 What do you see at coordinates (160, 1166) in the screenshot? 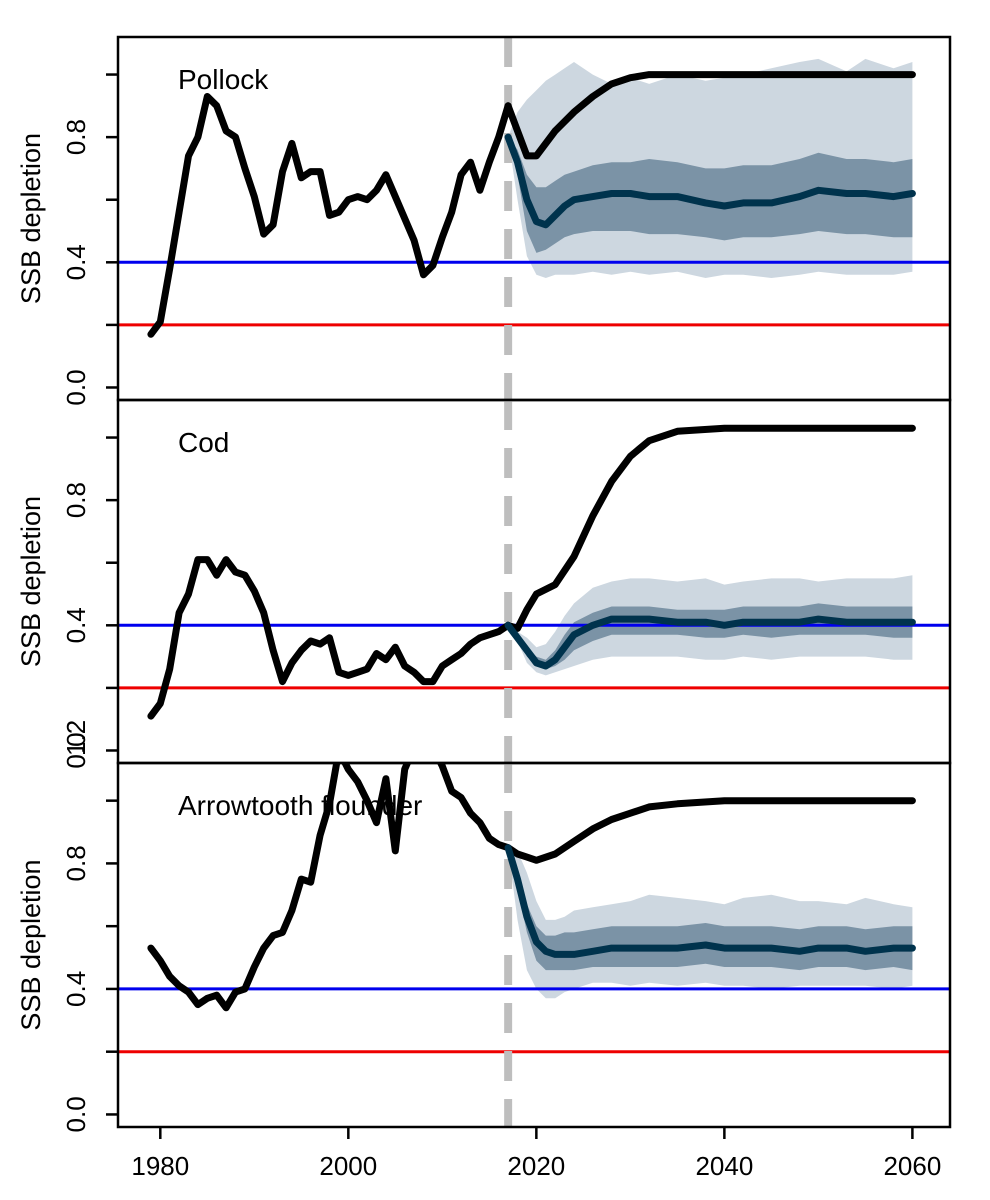
I see `x-tick-label: 1980` at bounding box center [160, 1166].